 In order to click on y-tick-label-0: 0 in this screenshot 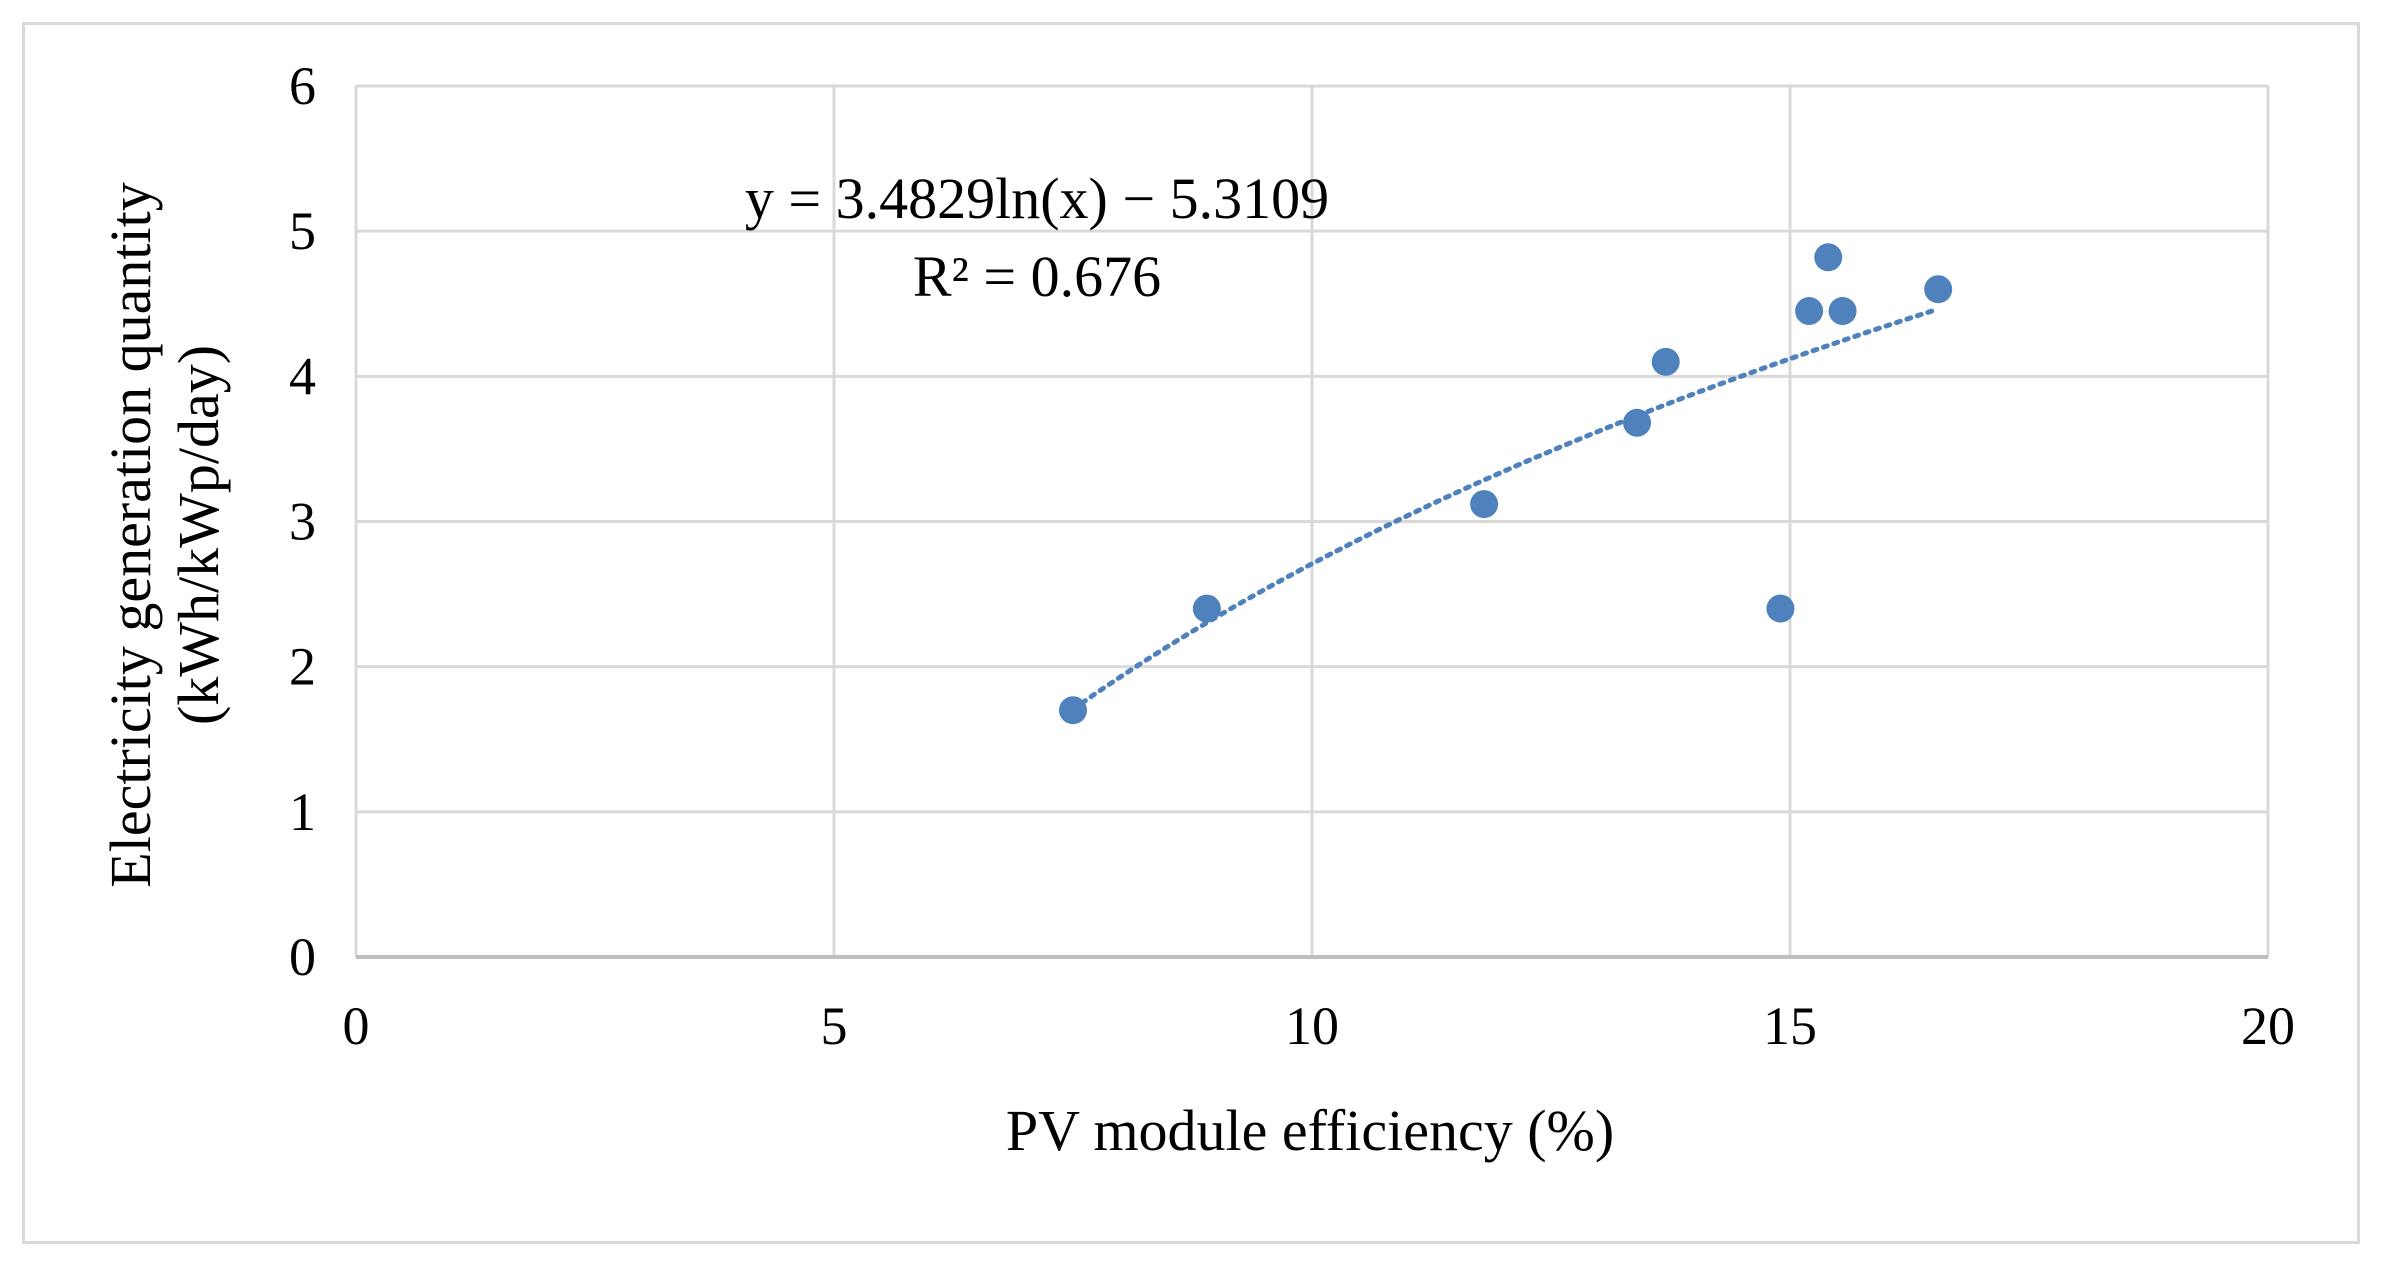, I will do `click(302, 957)`.